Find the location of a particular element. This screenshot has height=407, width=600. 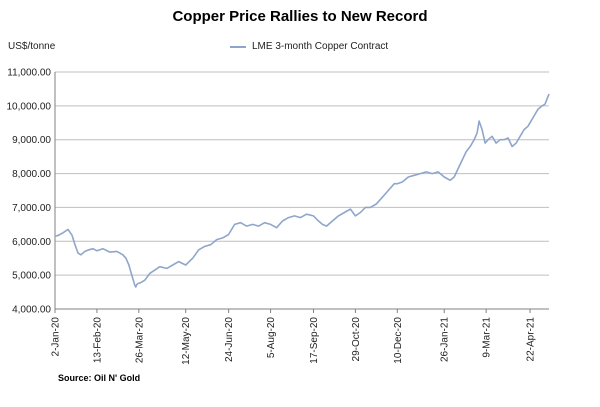

y-axis-unit-label: US$/tonne is located at coordinates (32, 46).